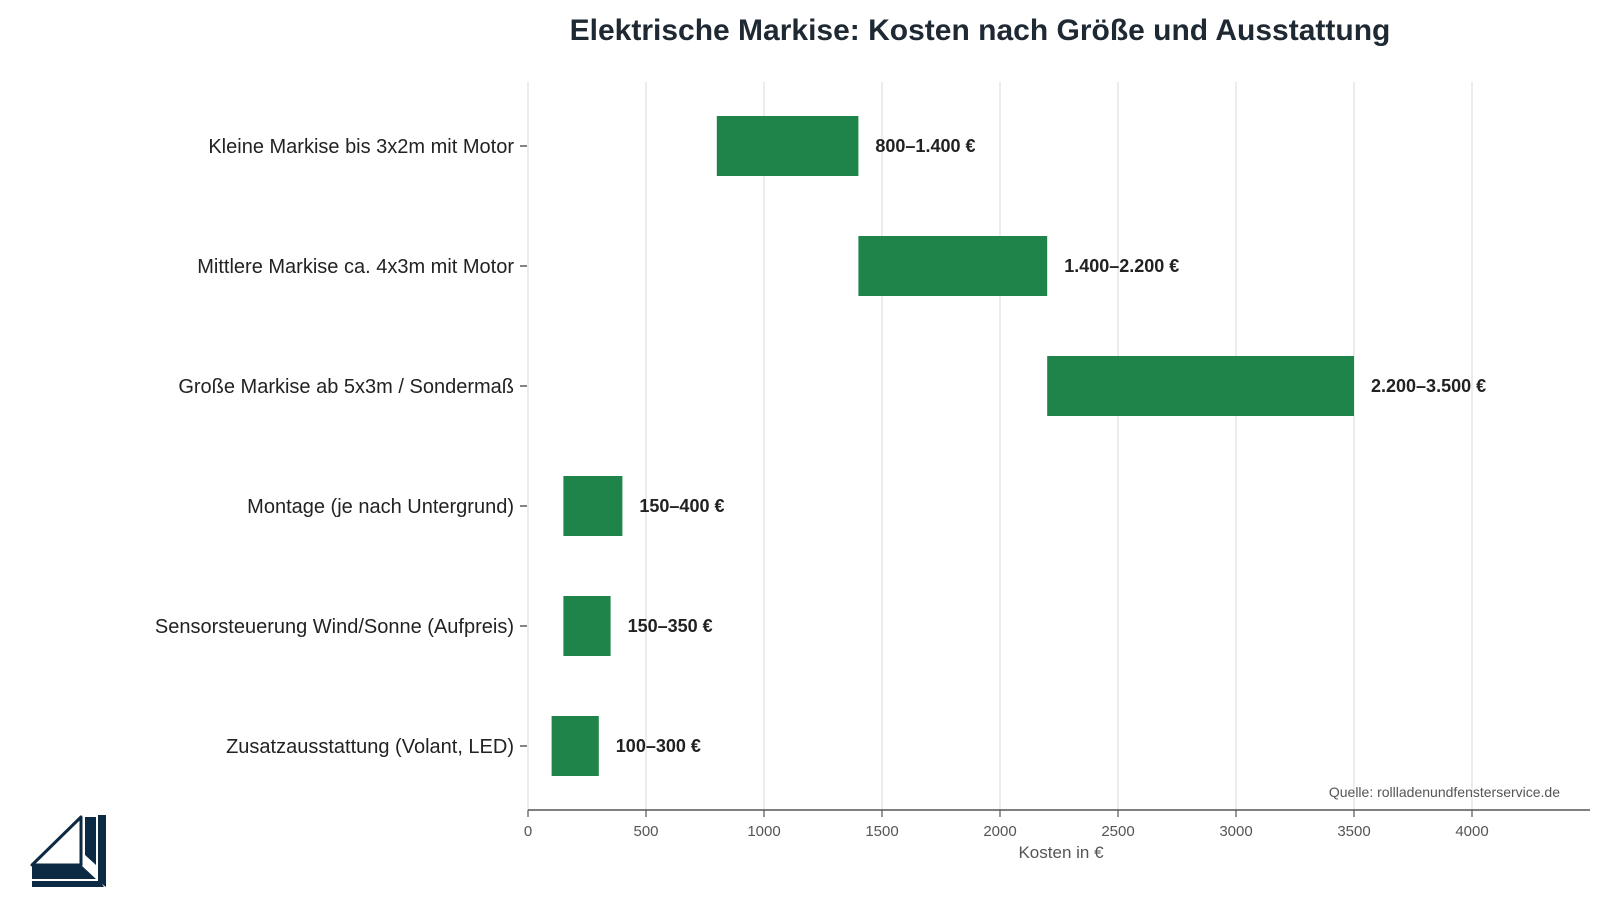 The width and height of the screenshot is (1600, 900). I want to click on x-axis: 0 500 1000 1500 2000 2500 3000 3500 4000, so click(1057, 824).